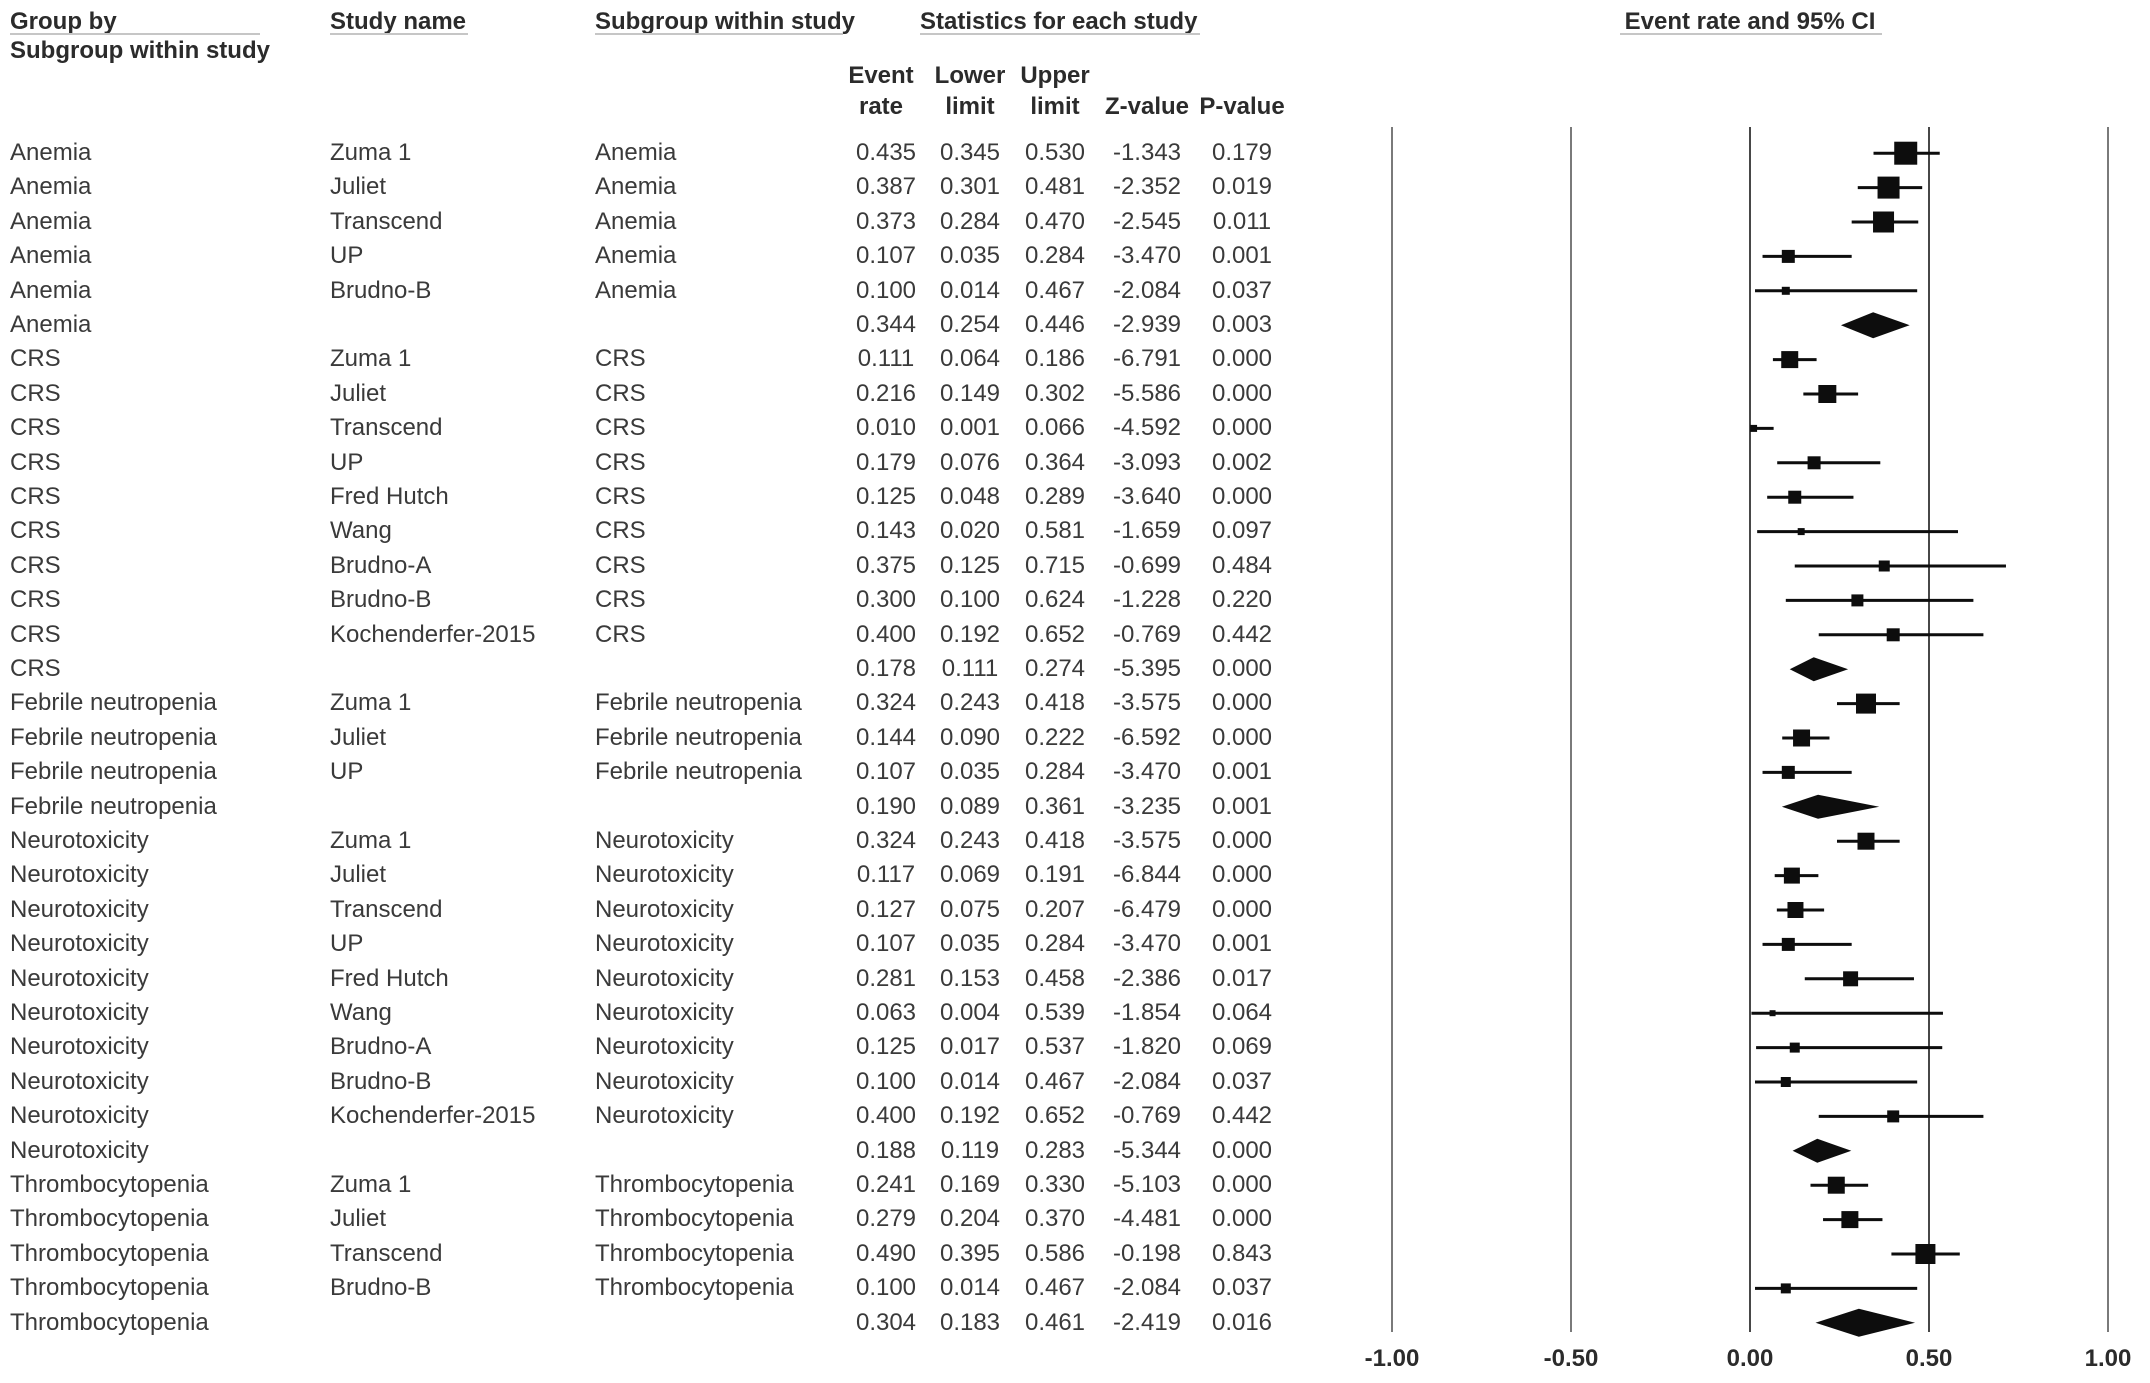 This screenshot has width=2150, height=1383. Describe the element at coordinates (970, 496) in the screenshot. I see `cell-lower: 0.048` at that location.